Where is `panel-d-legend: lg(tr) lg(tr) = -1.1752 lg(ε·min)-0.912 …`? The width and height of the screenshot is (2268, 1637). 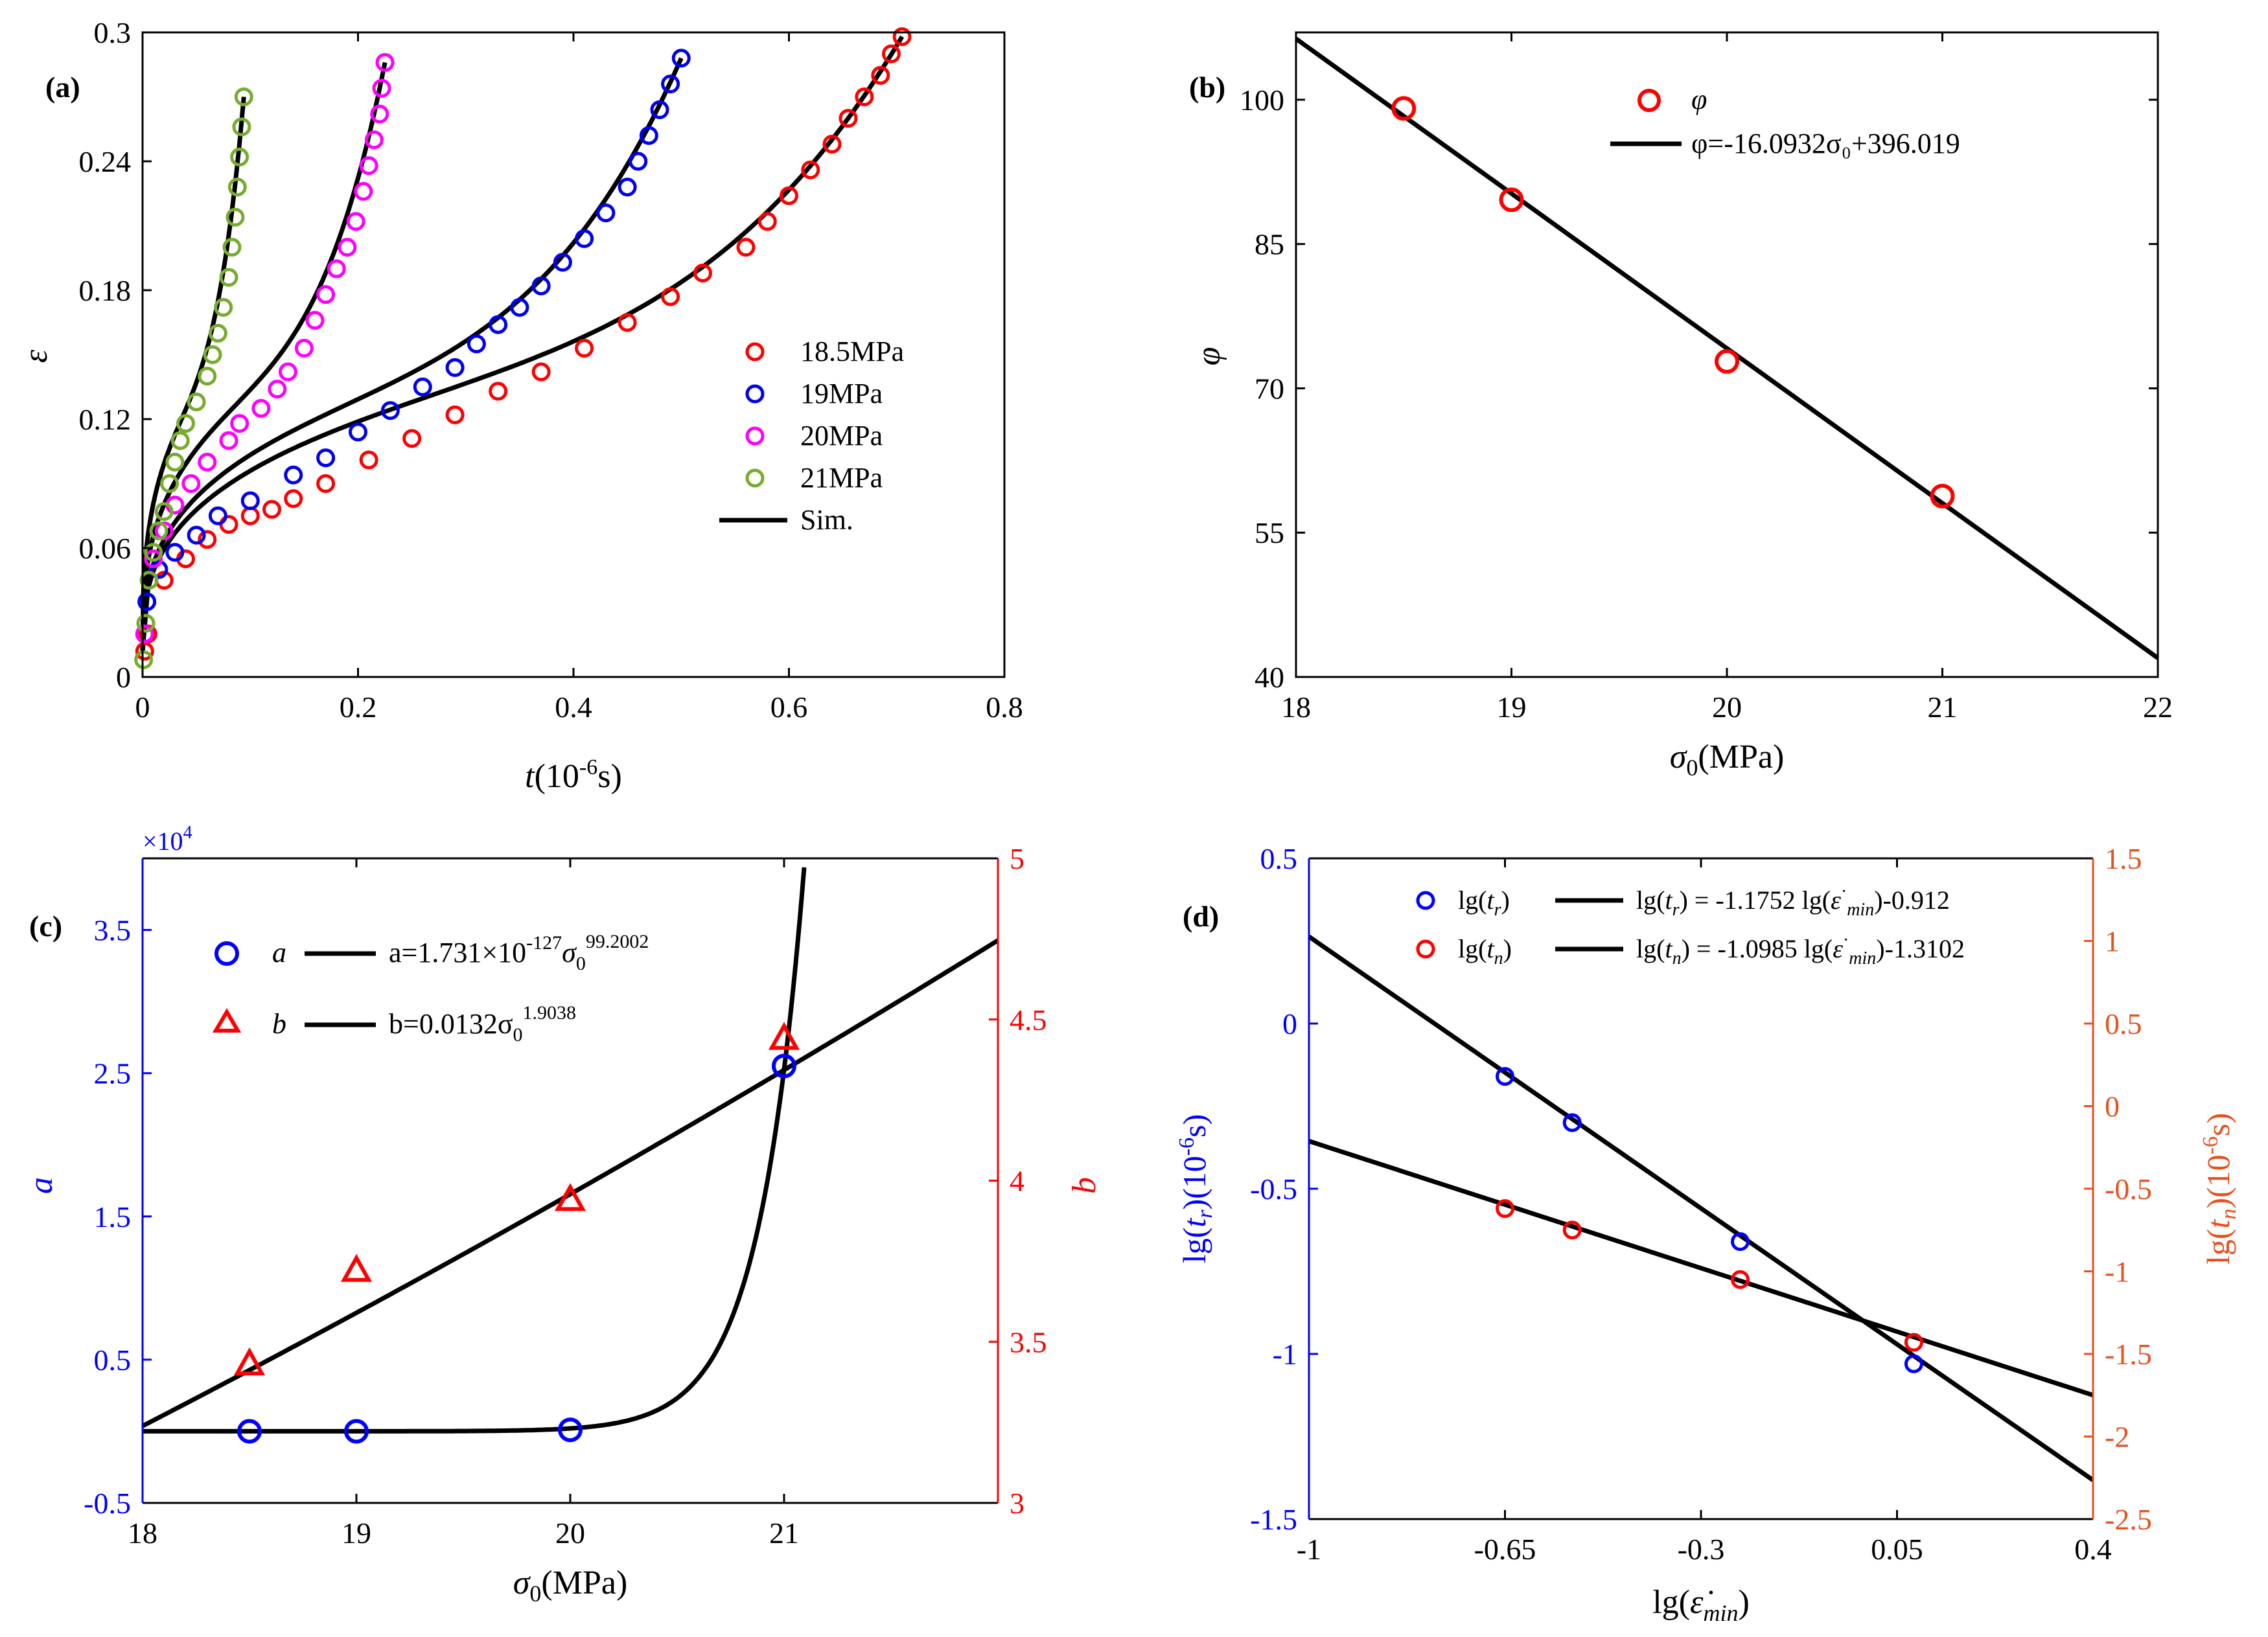
panel-d-legend: lg(tr) lg(tr) = -1.1752 lg(ε·min)-0.912 … is located at coordinates (1690, 925).